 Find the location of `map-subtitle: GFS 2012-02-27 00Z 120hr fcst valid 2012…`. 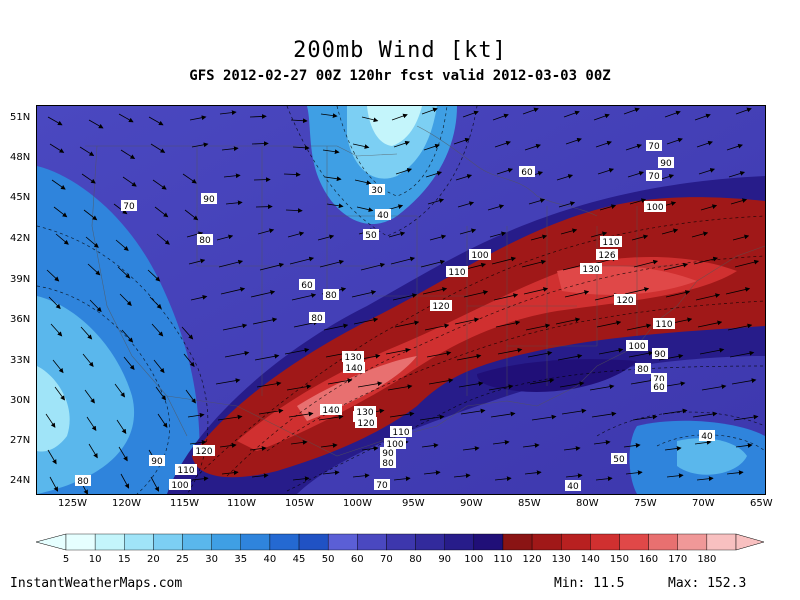

map-subtitle: GFS 2012-02-27 00Z 120hr fcst valid 2012… is located at coordinates (400, 76).